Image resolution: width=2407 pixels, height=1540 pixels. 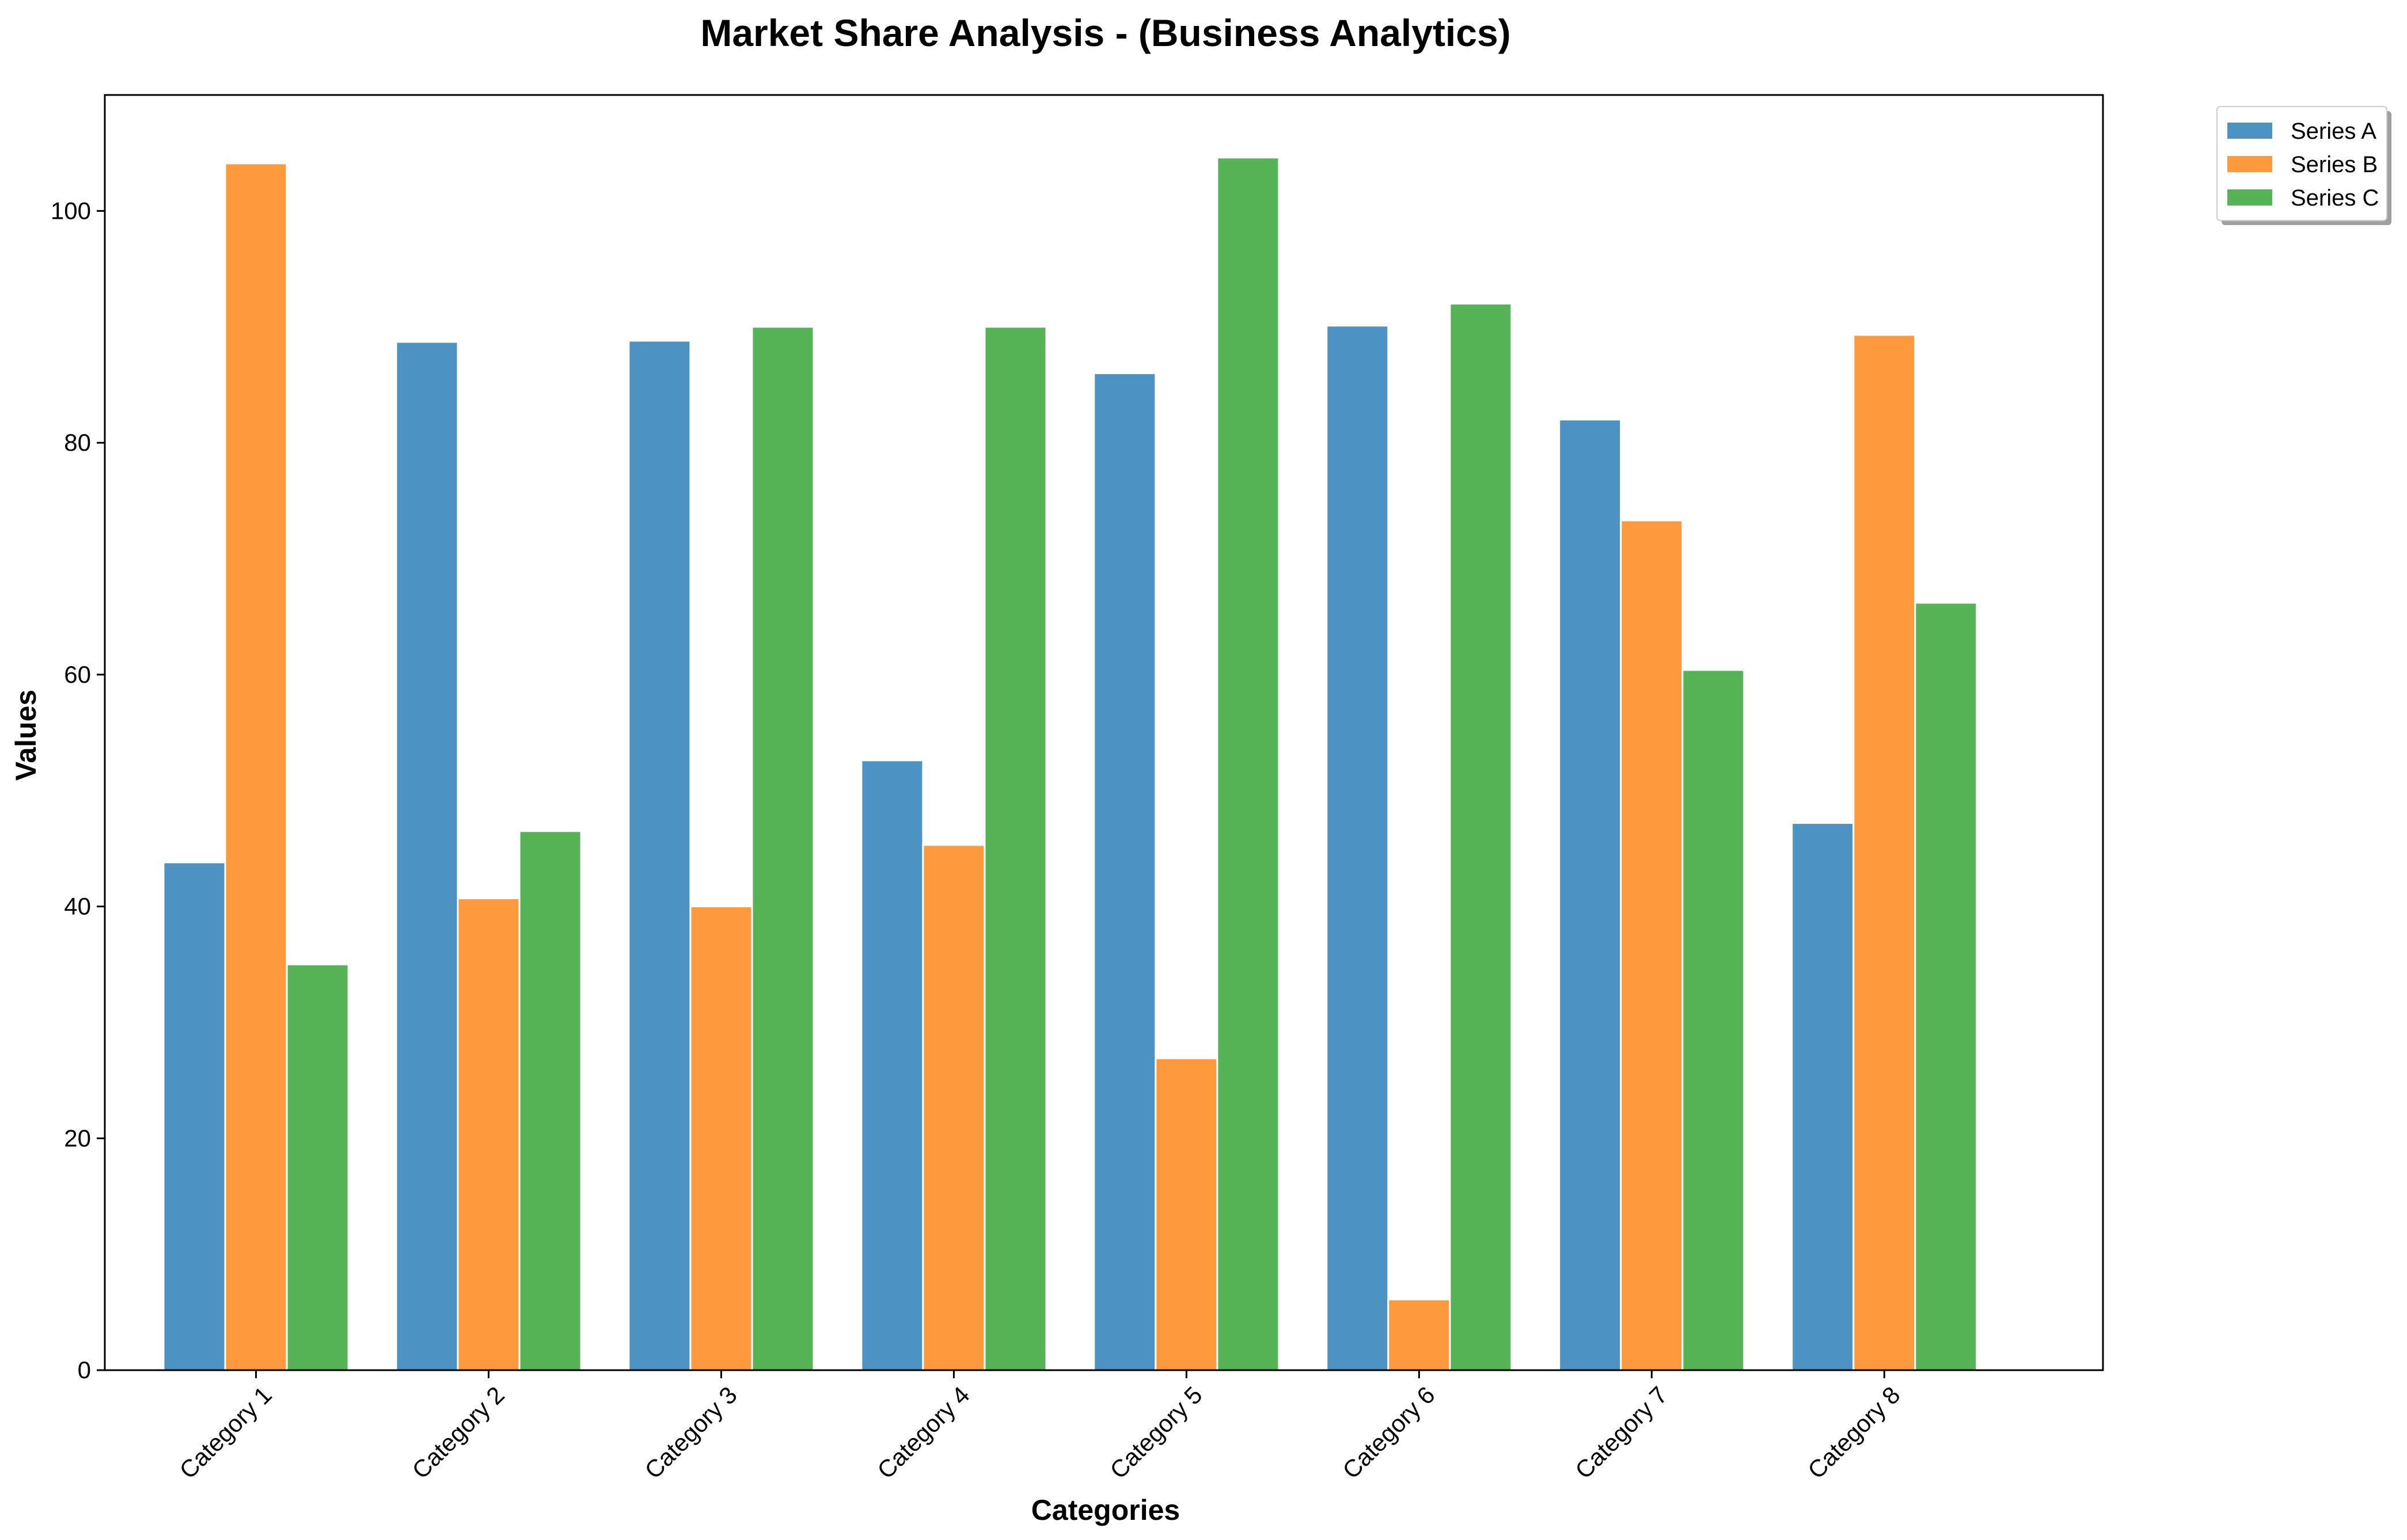 What do you see at coordinates (2335, 198) in the screenshot?
I see `legend-label: Series C` at bounding box center [2335, 198].